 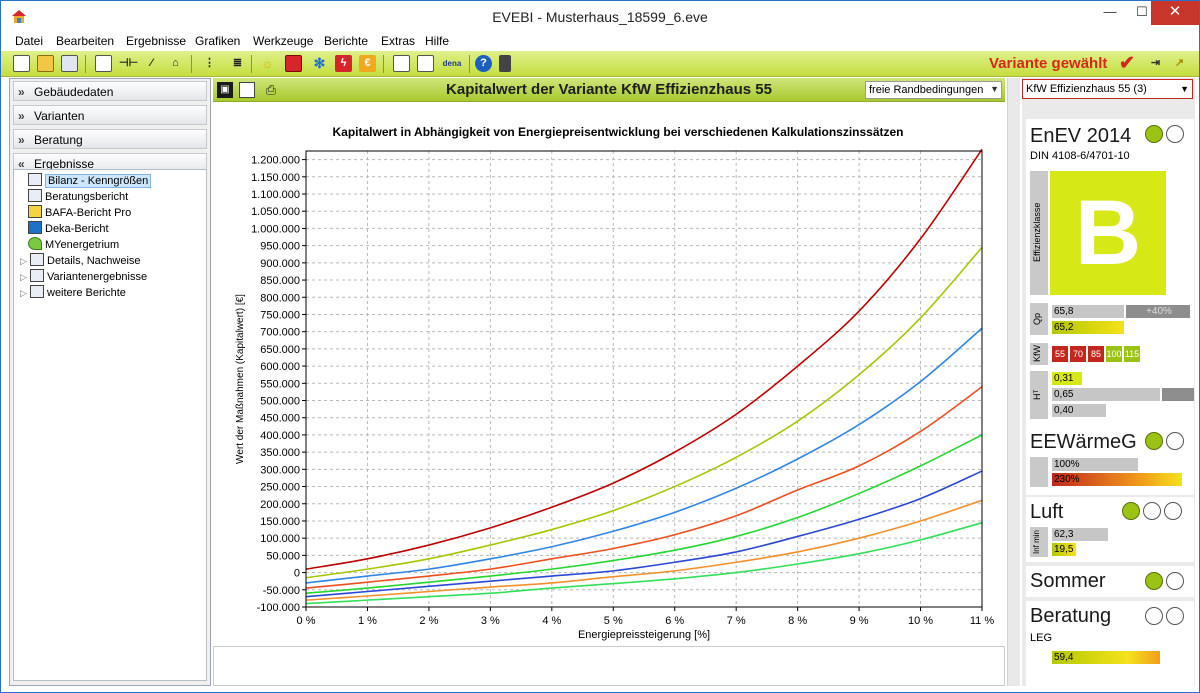 I want to click on double-chevron-right-icon: », so click(x=21, y=140).